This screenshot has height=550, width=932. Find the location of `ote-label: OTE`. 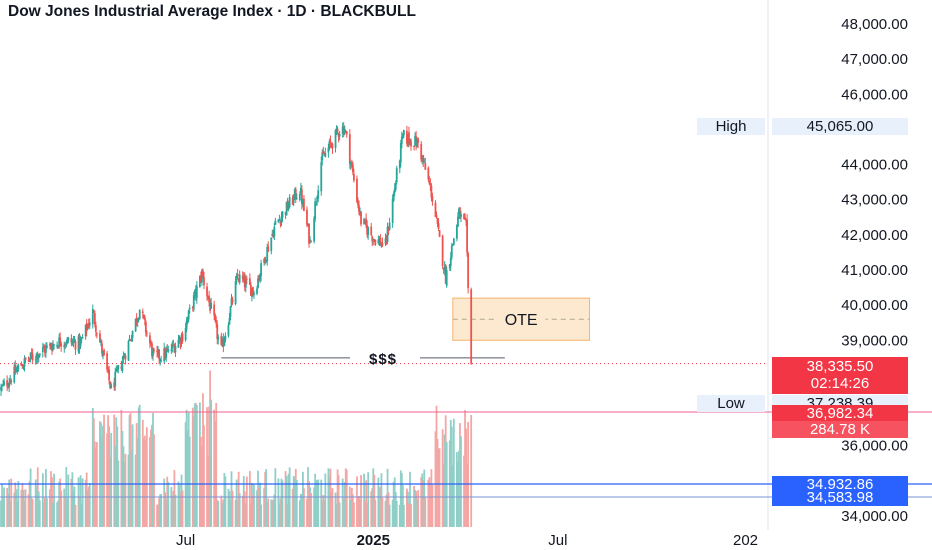

ote-label: OTE is located at coordinates (521, 320).